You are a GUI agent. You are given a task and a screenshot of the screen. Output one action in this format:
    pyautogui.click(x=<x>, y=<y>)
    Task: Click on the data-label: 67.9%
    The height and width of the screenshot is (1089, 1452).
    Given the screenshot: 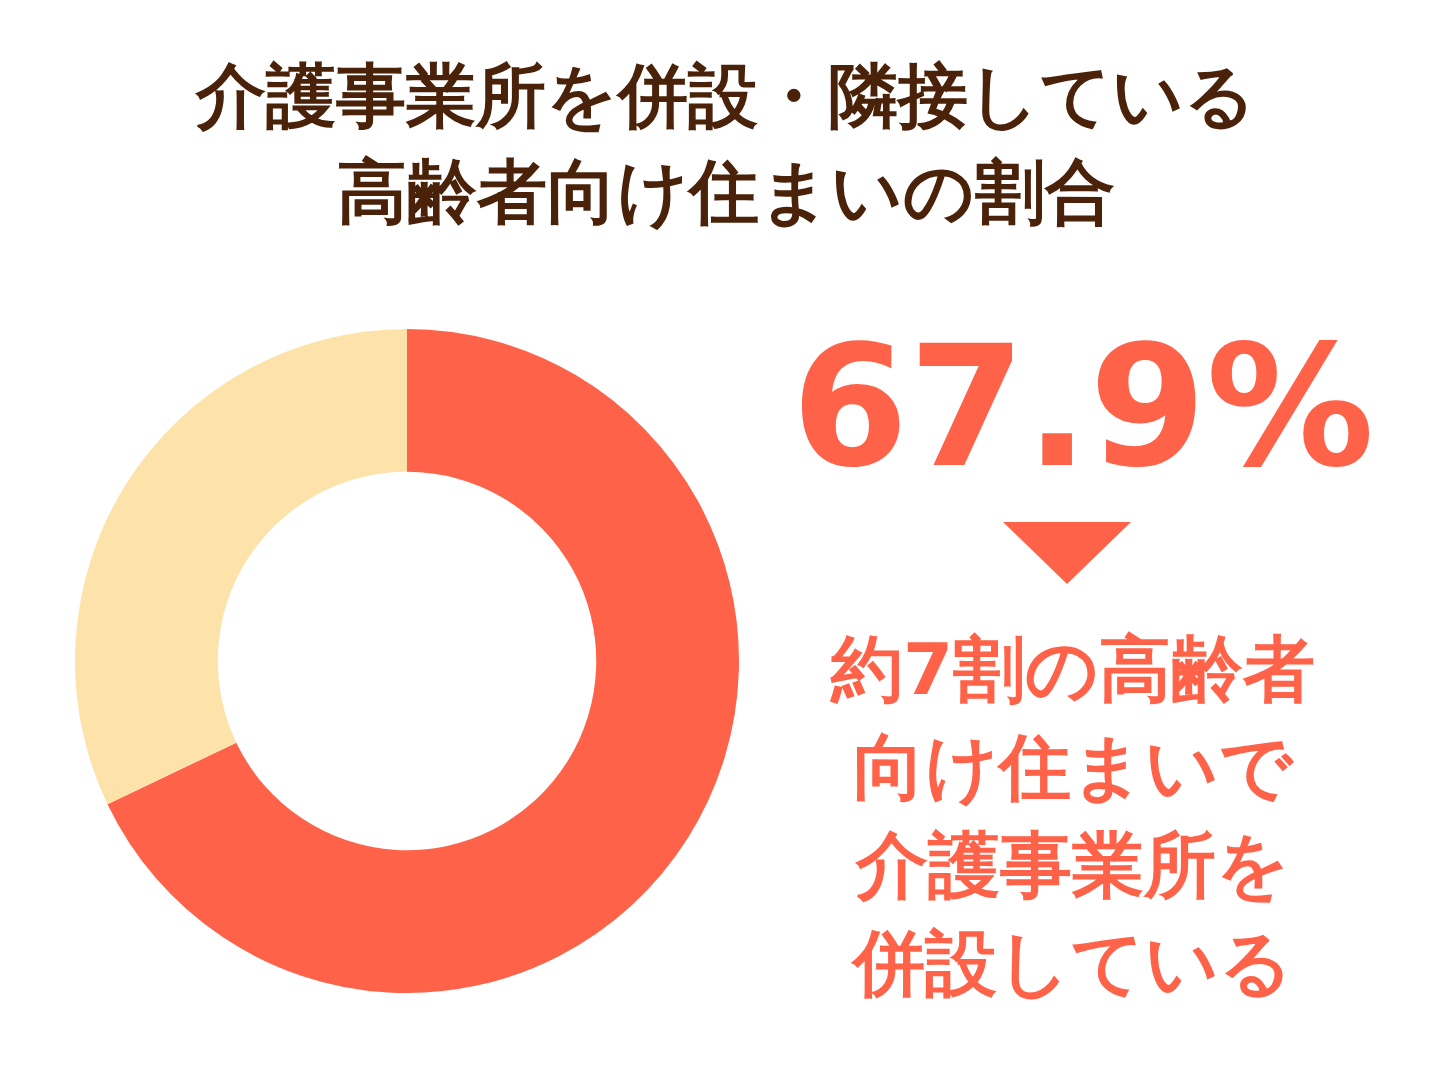 What is the action you would take?
    pyautogui.click(x=1083, y=407)
    